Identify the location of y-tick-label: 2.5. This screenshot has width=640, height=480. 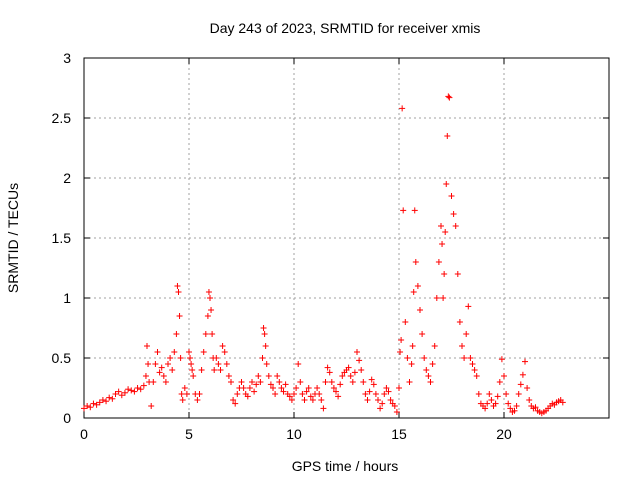
(62, 118).